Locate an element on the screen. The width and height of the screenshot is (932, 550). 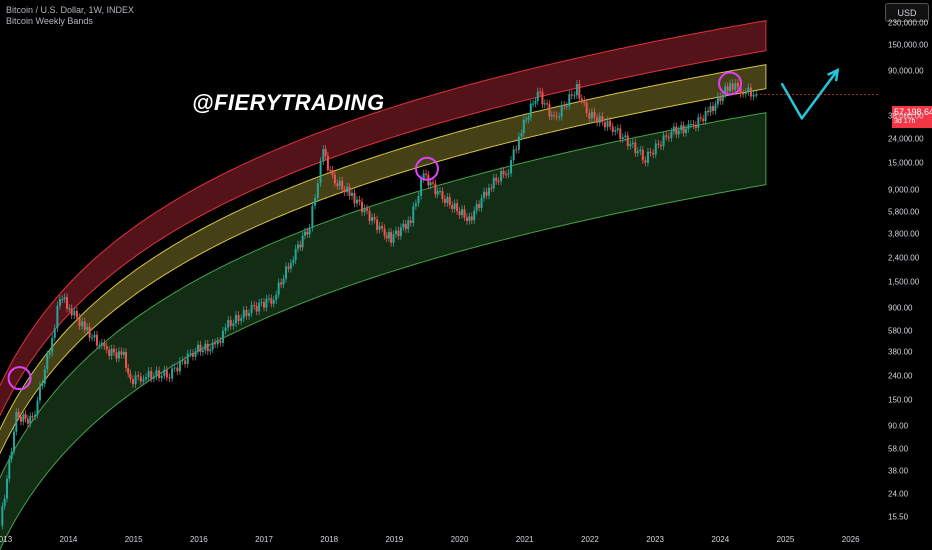
y-tick-label: 150,000.00 is located at coordinates (908, 45).